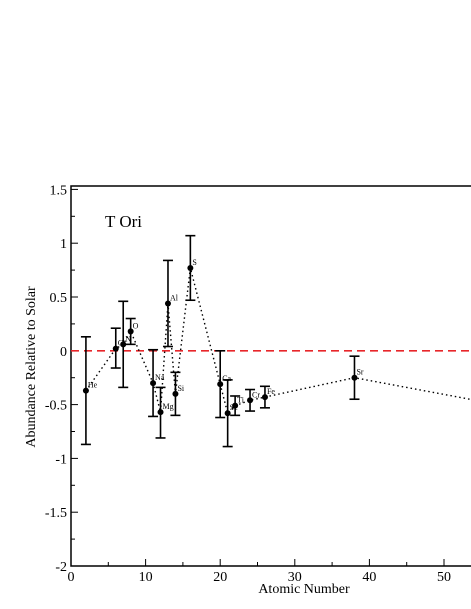  Describe the element at coordinates (359, 372) in the screenshot. I see `element-label: Sr` at that location.